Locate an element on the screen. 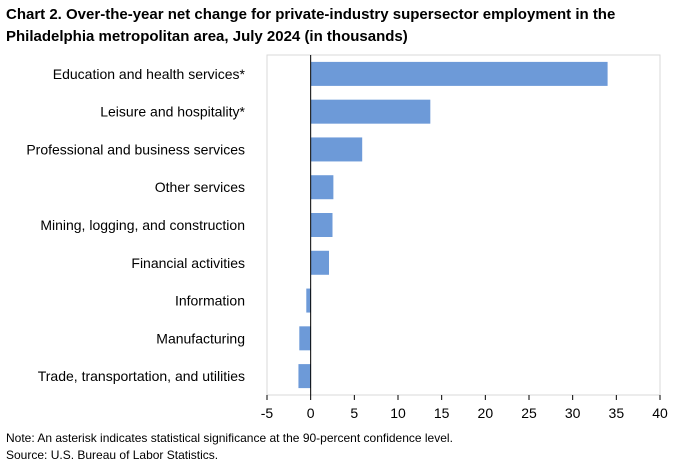 The image size is (680, 468). category-label: Education and health services* is located at coordinates (149, 74).